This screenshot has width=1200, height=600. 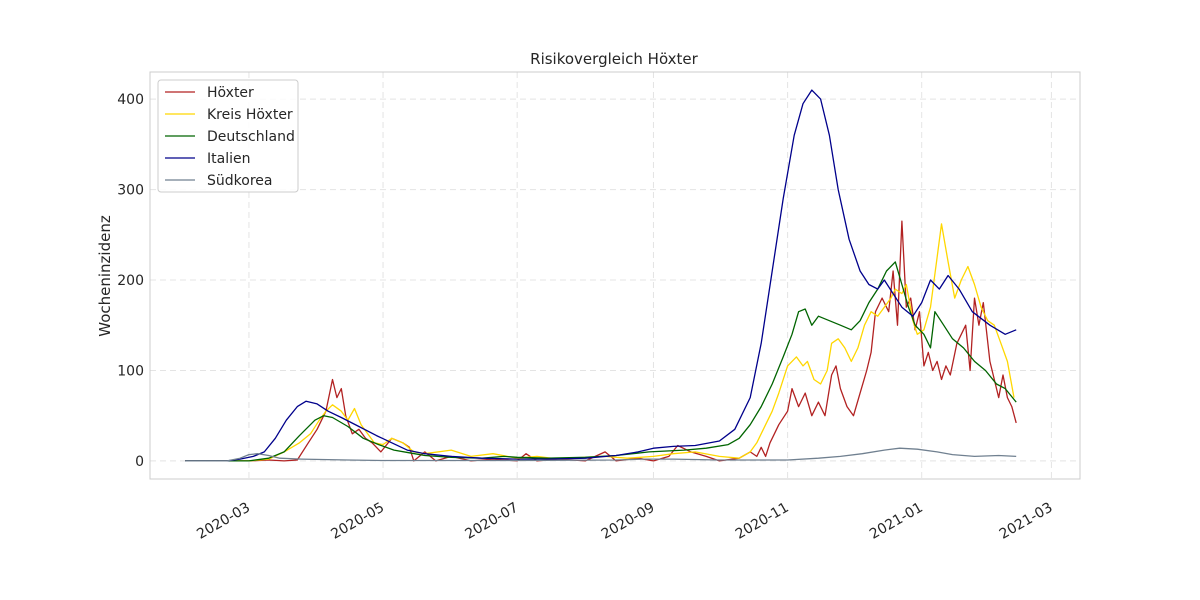 I want to click on legend-box, so click(x=228, y=136).